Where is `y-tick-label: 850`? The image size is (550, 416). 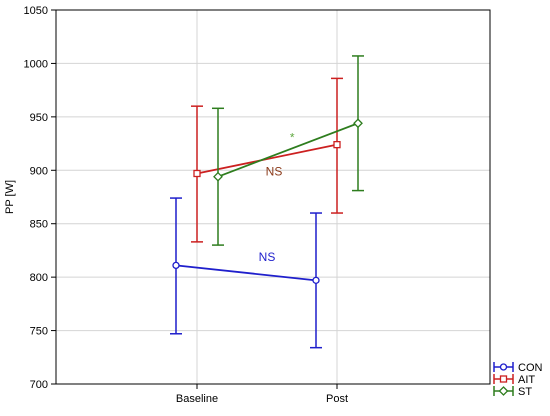
y-tick-label: 850 is located at coordinates (39, 225).